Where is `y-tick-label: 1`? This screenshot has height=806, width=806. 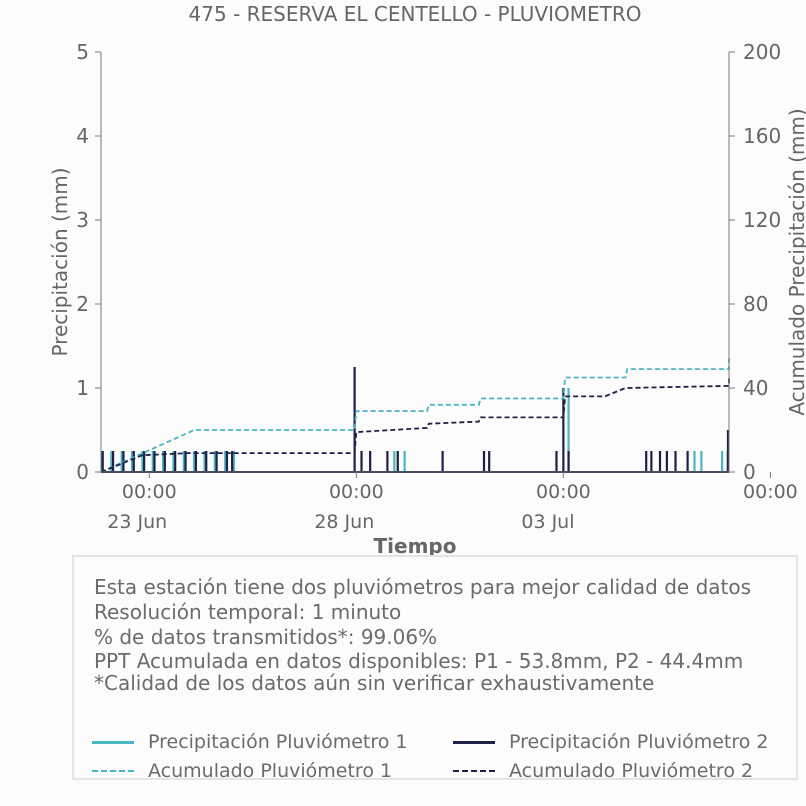
y-tick-label: 1 is located at coordinates (82, 388).